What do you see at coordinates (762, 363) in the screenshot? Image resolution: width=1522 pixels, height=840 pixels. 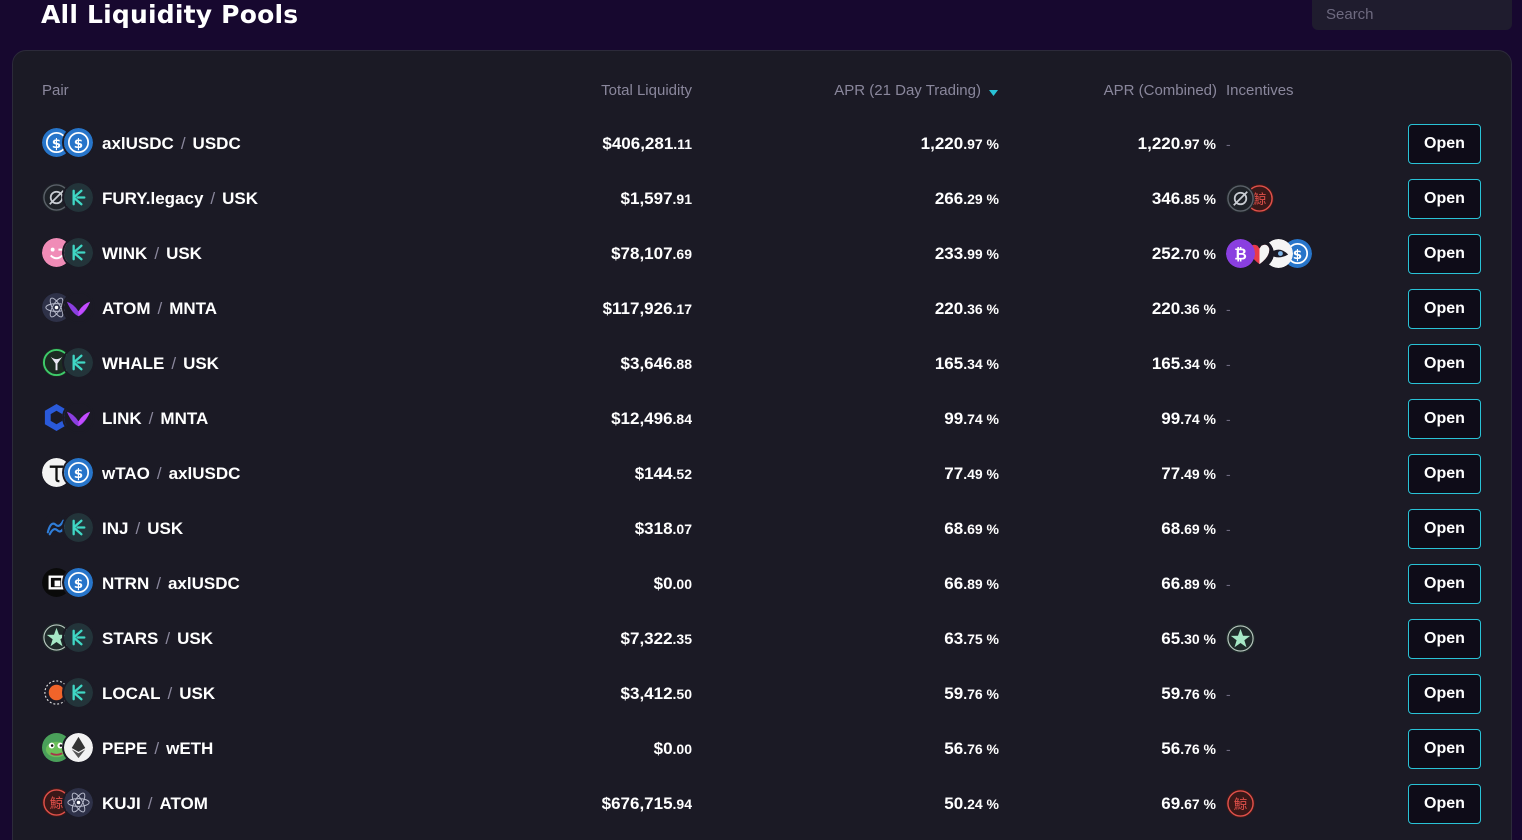 I see `pool-row: WHALE / USK $3,646.88 165.34 % 165.34 % - Open` at bounding box center [762, 363].